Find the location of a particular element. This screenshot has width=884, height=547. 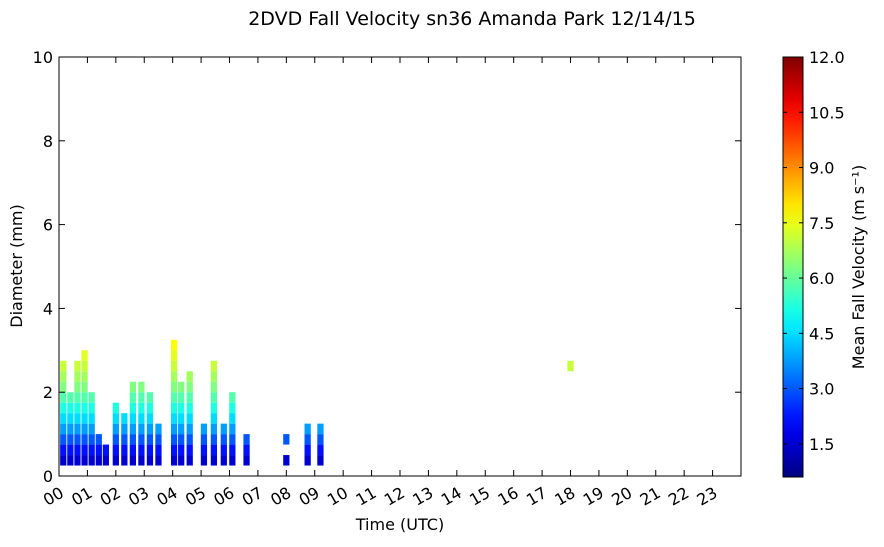

x-tick-label: 12 is located at coordinates (394, 496).